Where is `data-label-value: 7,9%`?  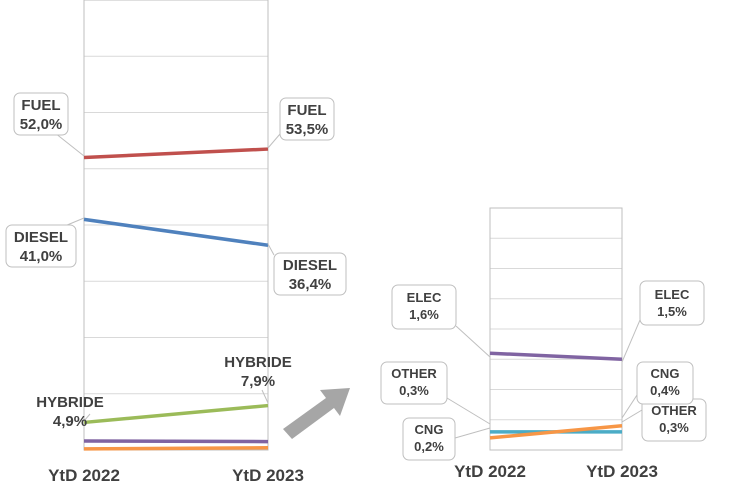
data-label-value: 7,9% is located at coordinates (258, 381).